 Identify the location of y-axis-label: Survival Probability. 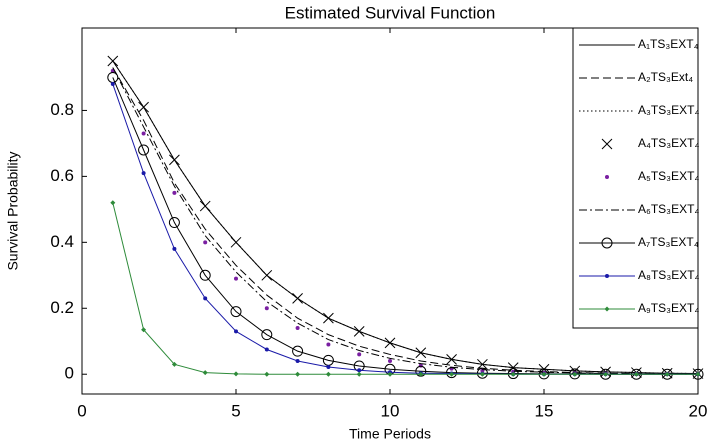
(13, 210).